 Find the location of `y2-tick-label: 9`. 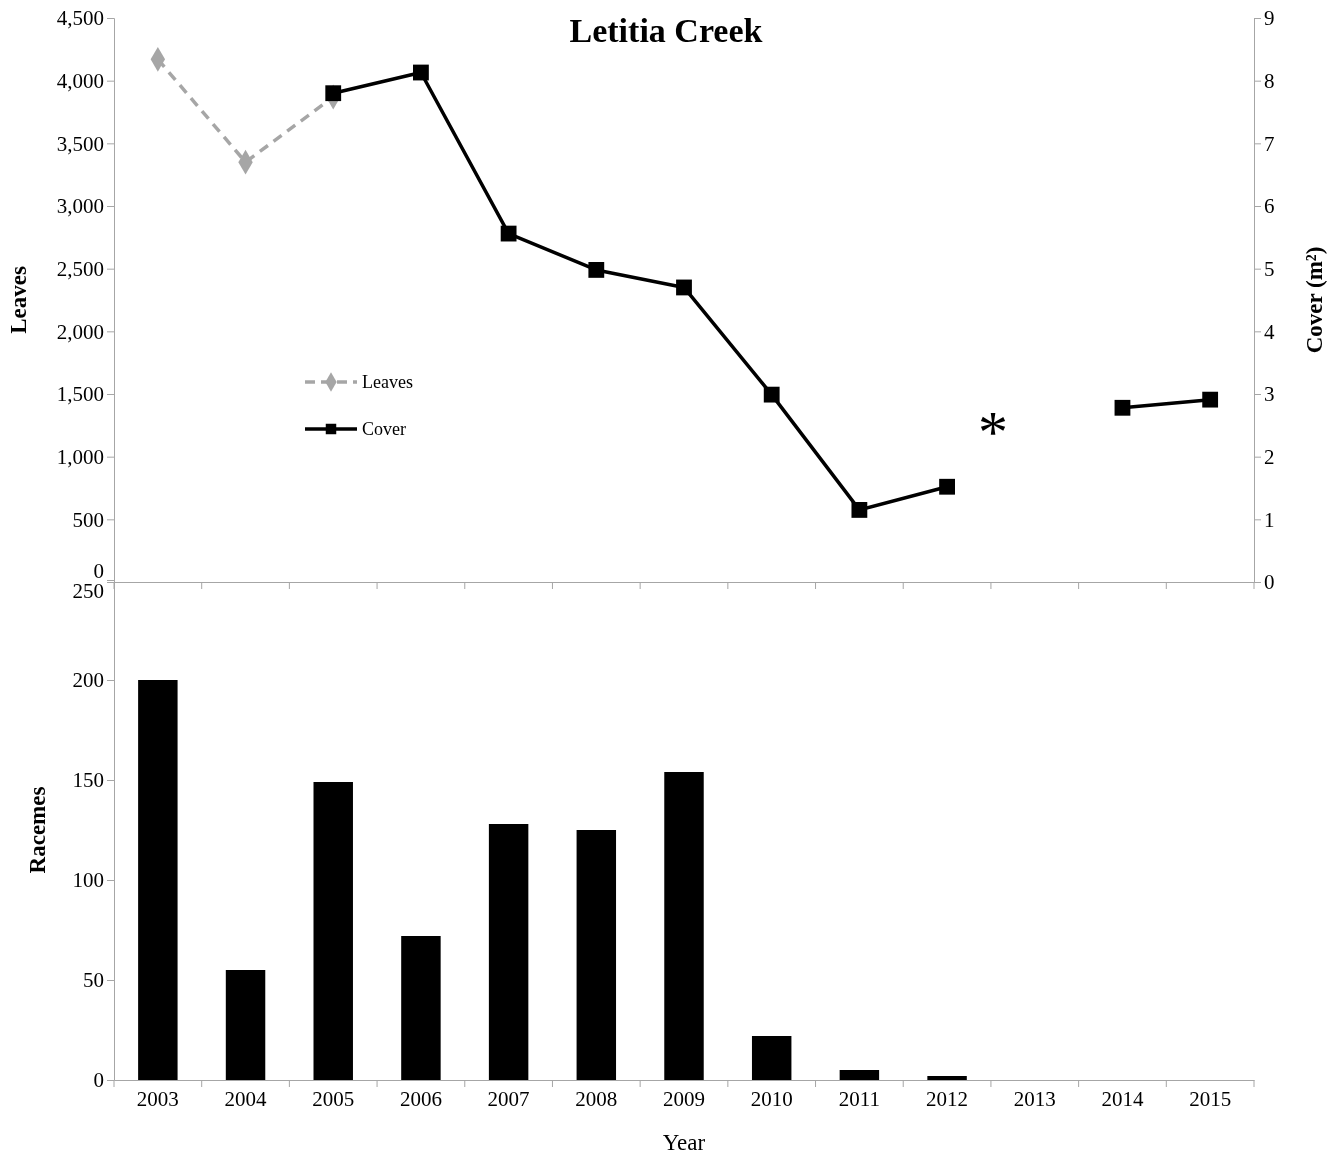

y2-tick-label: 9 is located at coordinates (1269, 18).